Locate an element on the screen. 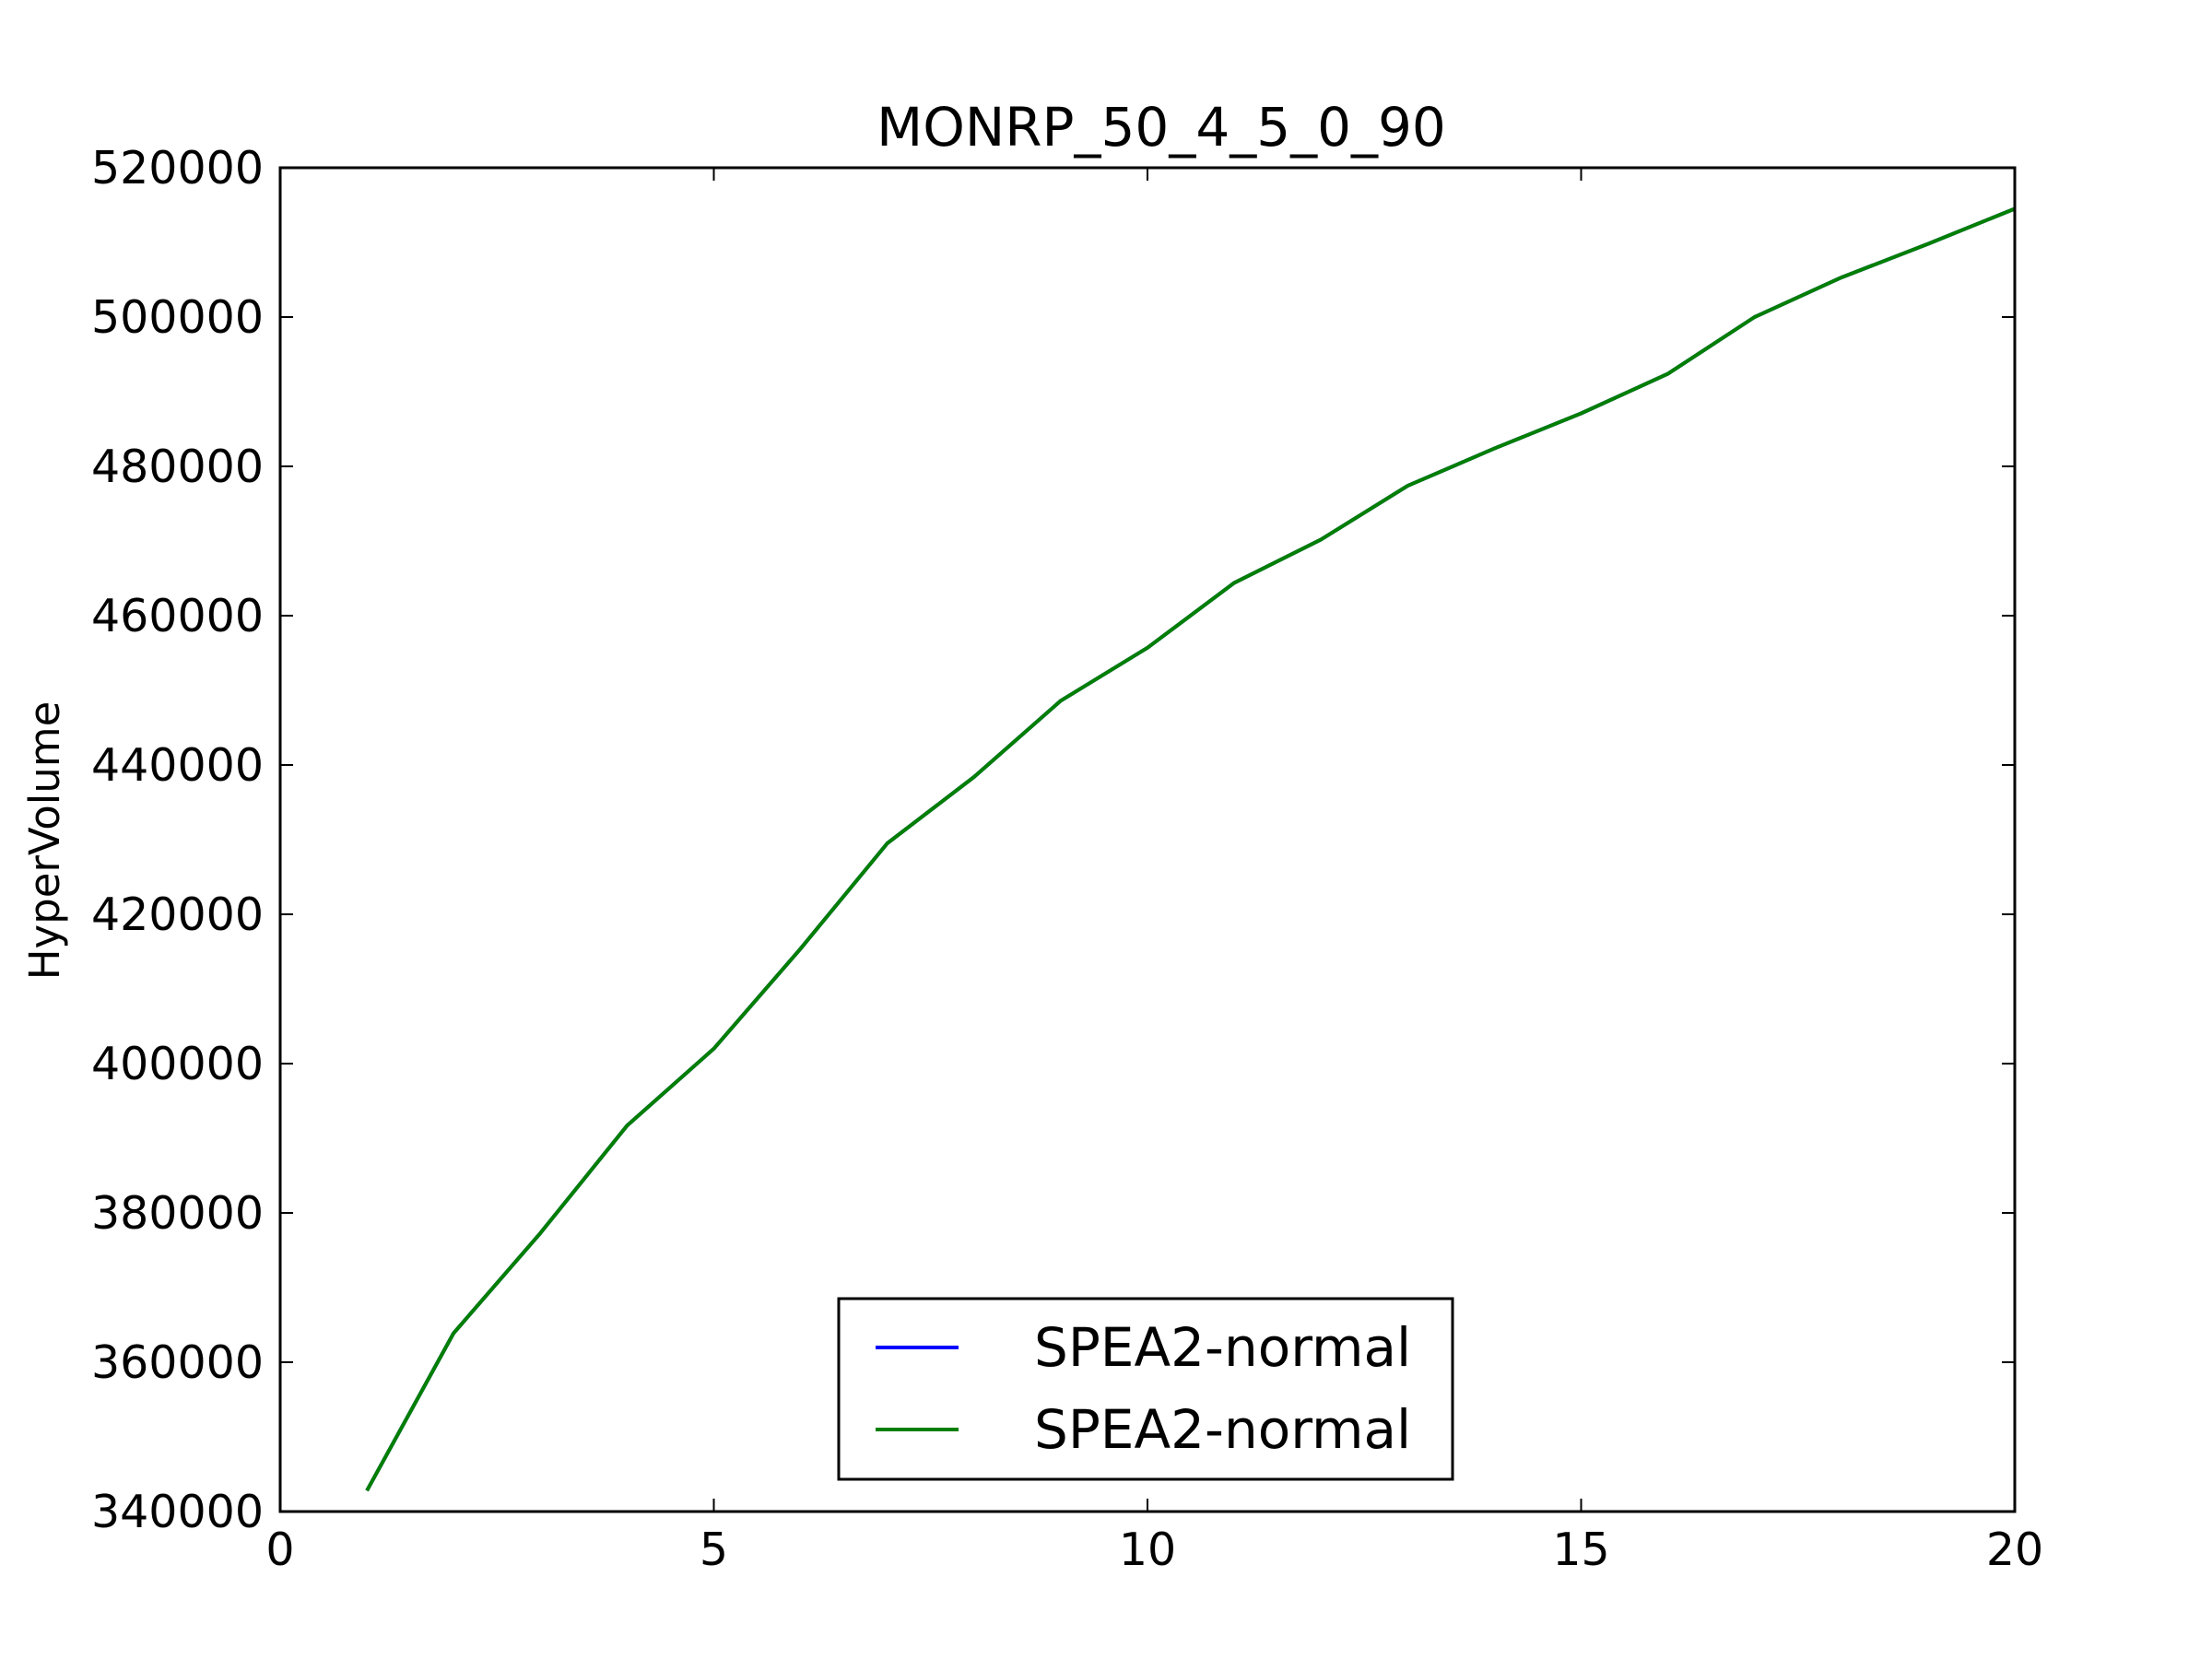 This screenshot has width=2212, height=1659. y-axis-label: HyperVolume is located at coordinates (44, 841).